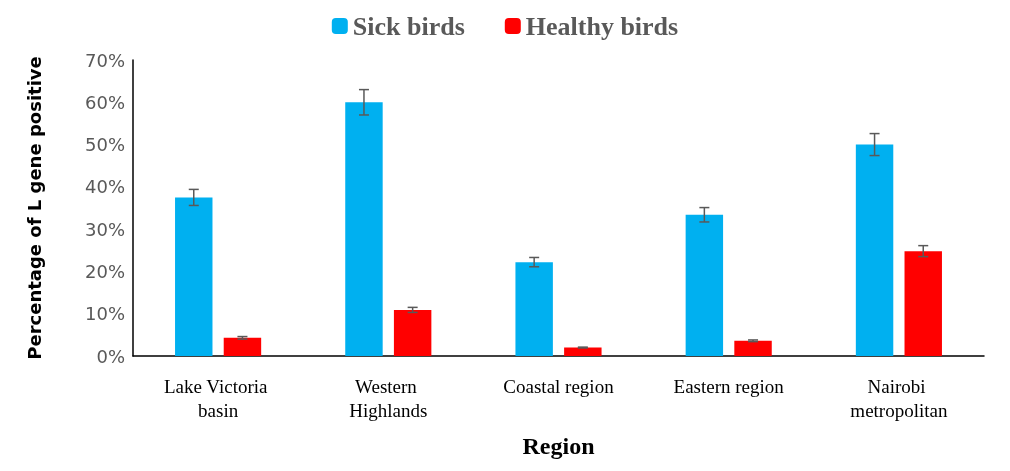 This screenshot has height=471, width=1010. What do you see at coordinates (34, 208) in the screenshot?
I see `y-axis-title: Percentage of L gene positive` at bounding box center [34, 208].